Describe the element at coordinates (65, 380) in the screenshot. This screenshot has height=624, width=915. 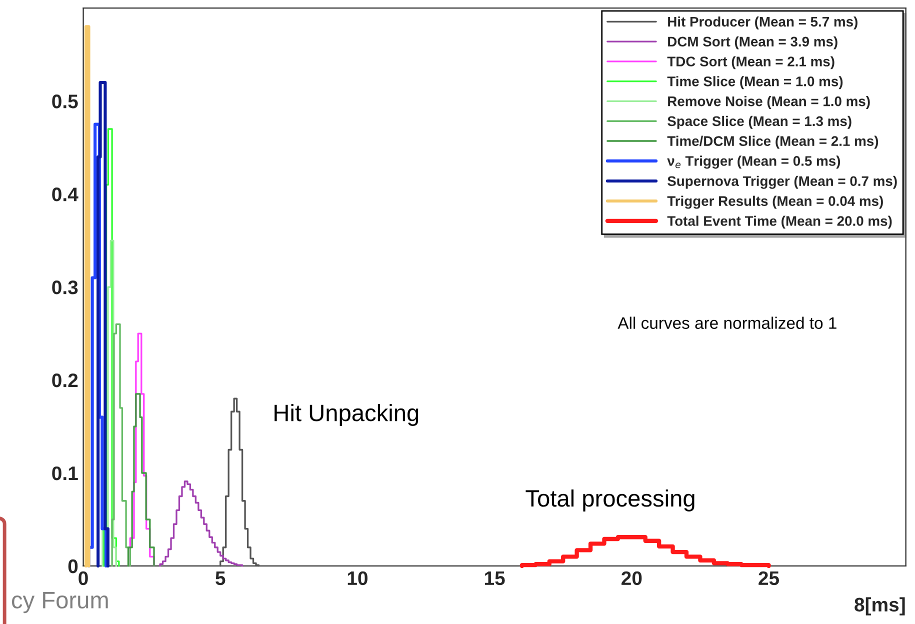
I see `y-tick-label: 0.2` at that location.